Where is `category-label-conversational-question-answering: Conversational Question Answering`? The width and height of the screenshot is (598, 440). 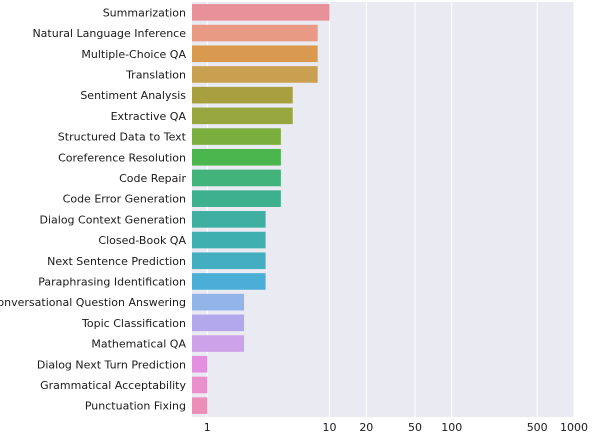
category-label-conversational-question-answering: Conversational Question Answering is located at coordinates (93, 302).